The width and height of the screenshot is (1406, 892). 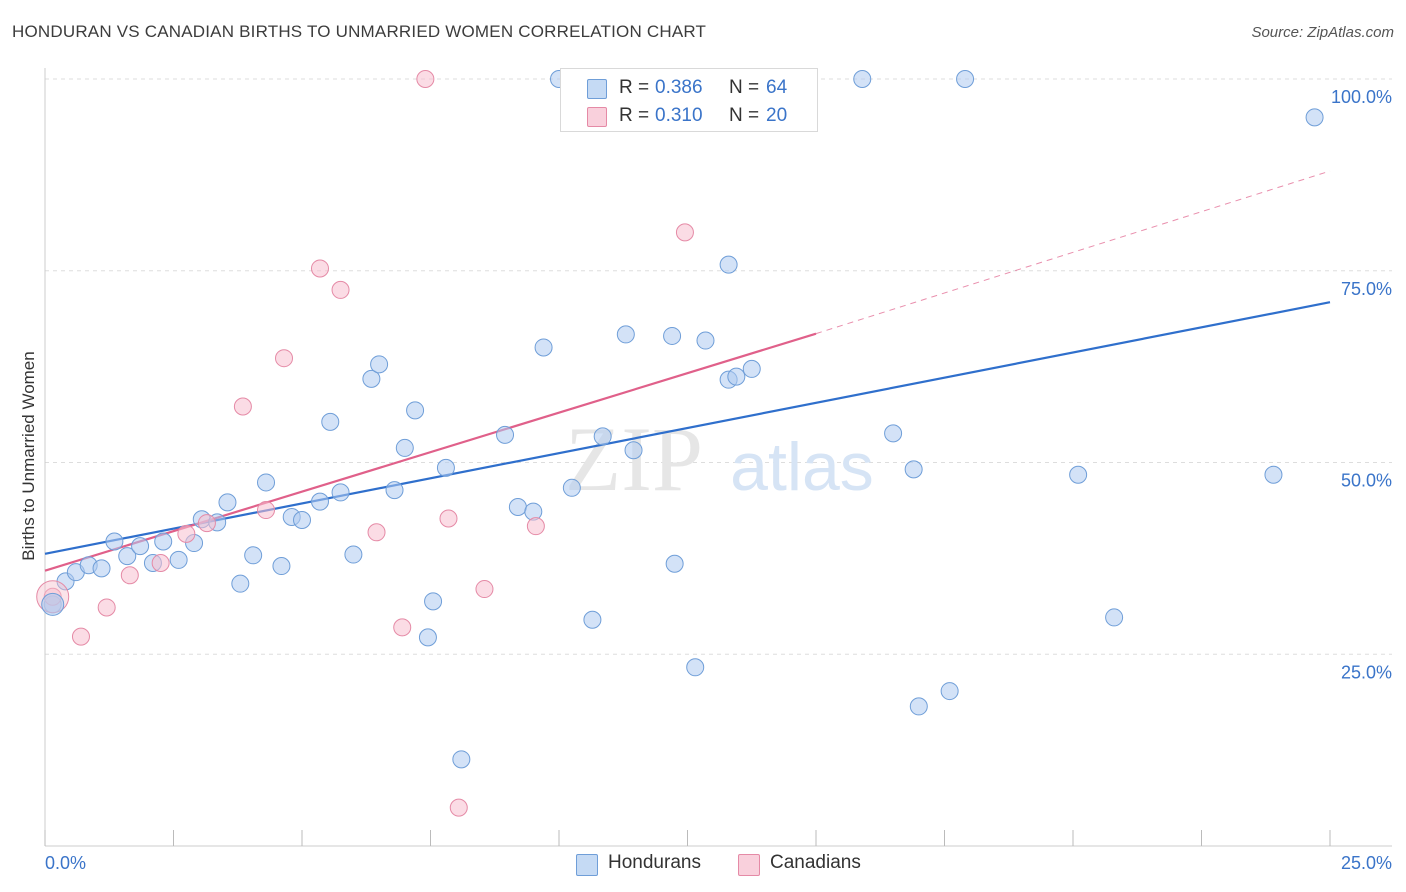 What do you see at coordinates (654, 862) in the screenshot?
I see `hondurans-label: Hondurans` at bounding box center [654, 862].